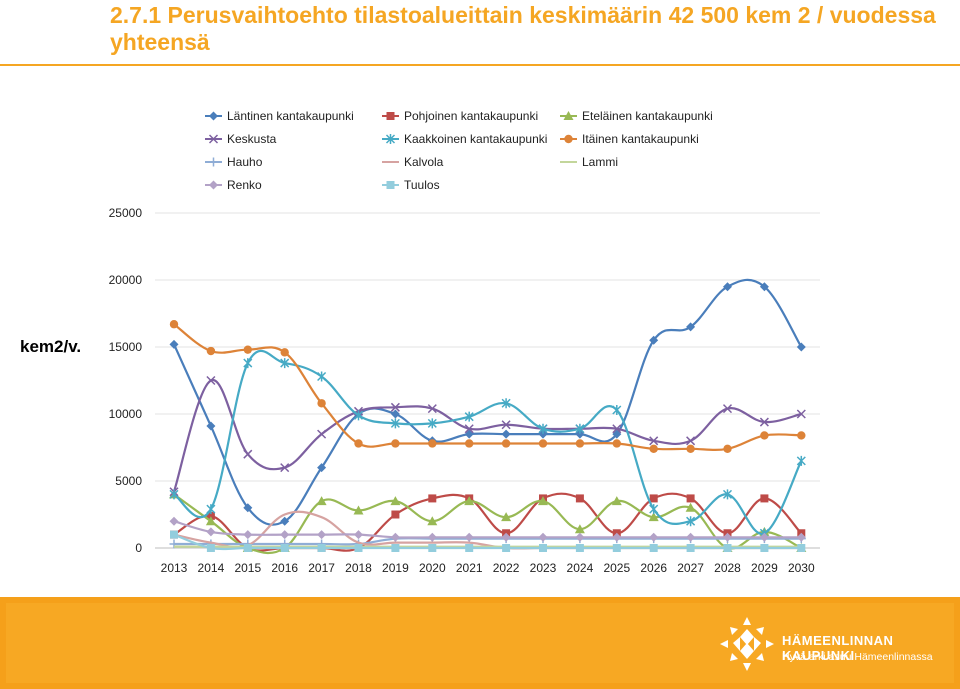 Image resolution: width=960 pixels, height=689 pixels. Describe the element at coordinates (245, 162) in the screenshot. I see `legend-label: Hauho` at that location.